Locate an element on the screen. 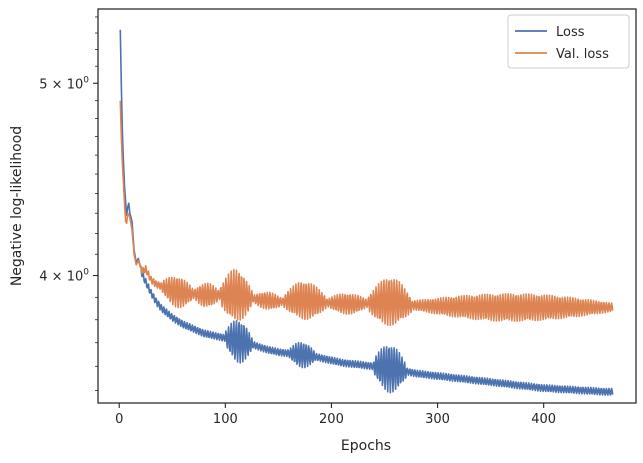  x-tick-label-0: 0 is located at coordinates (119, 419).